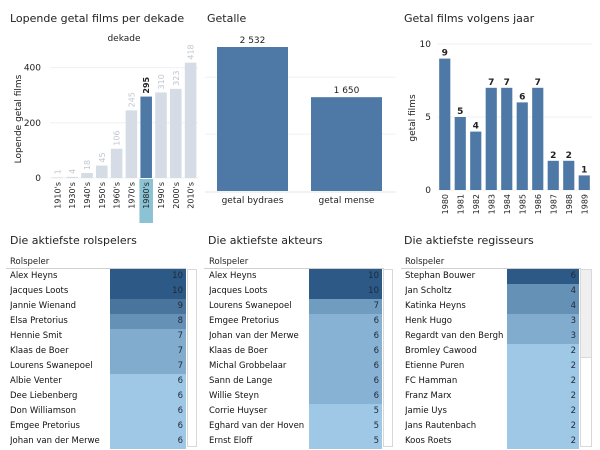  What do you see at coordinates (476, 160) in the screenshot?
I see `bar-1982` at bounding box center [476, 160].